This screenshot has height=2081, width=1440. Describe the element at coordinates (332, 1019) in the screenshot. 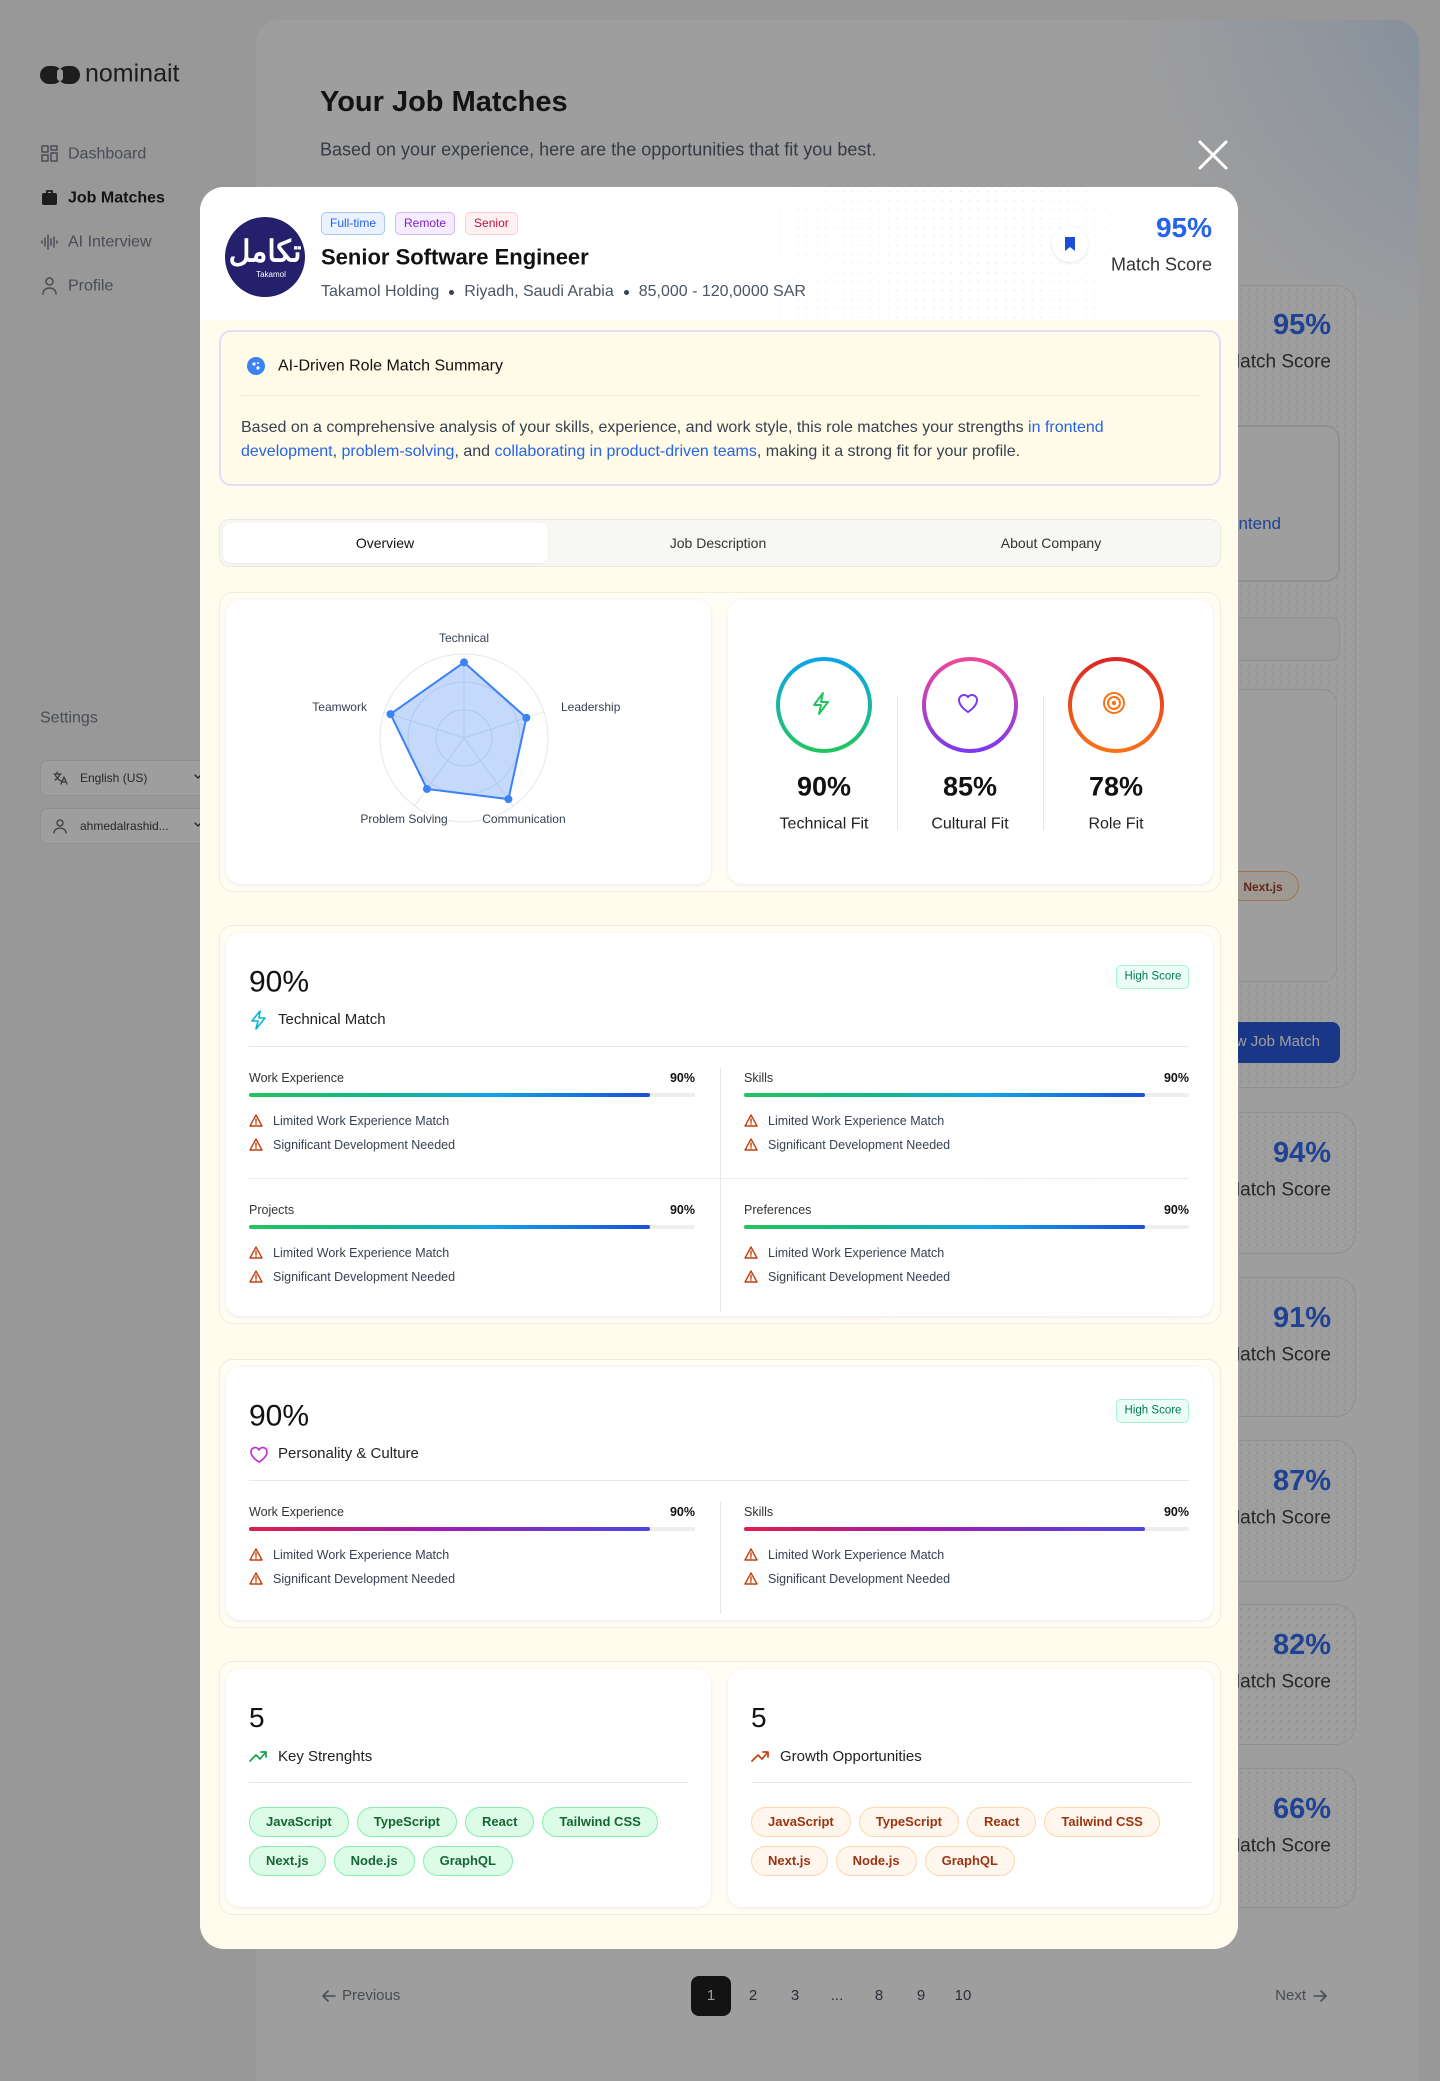

I see `section-label: Technical Match` at that location.